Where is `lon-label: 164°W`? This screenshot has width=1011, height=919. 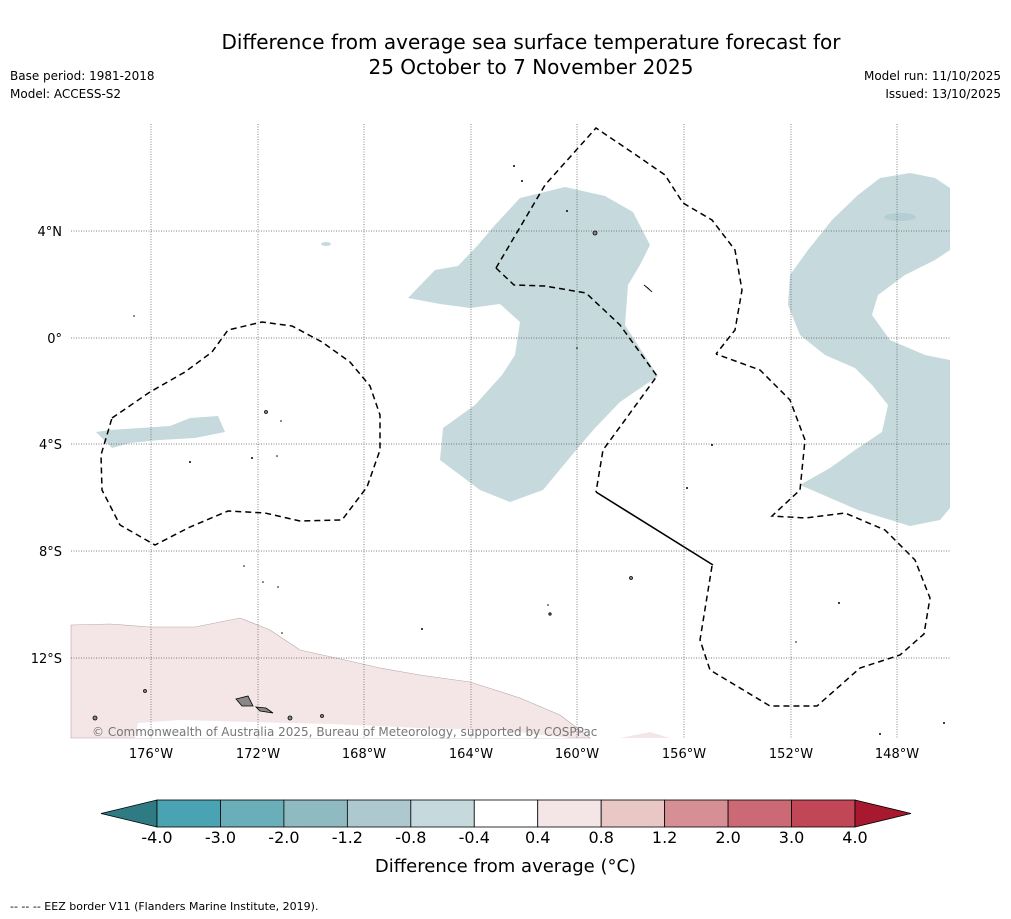
lon-label: 164°W is located at coordinates (471, 754).